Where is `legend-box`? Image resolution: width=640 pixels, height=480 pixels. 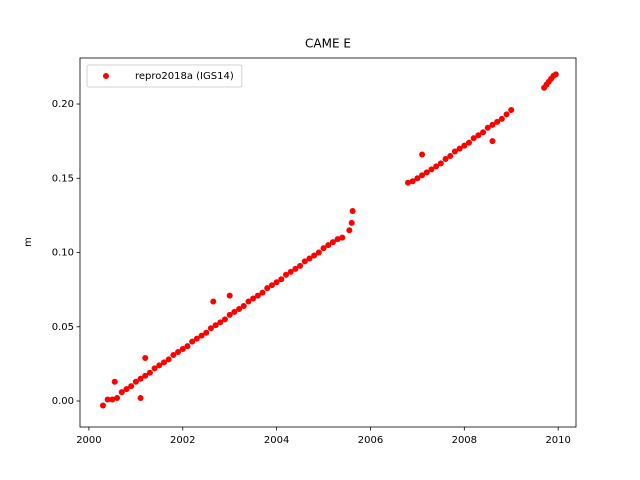
legend-box is located at coordinates (164, 76).